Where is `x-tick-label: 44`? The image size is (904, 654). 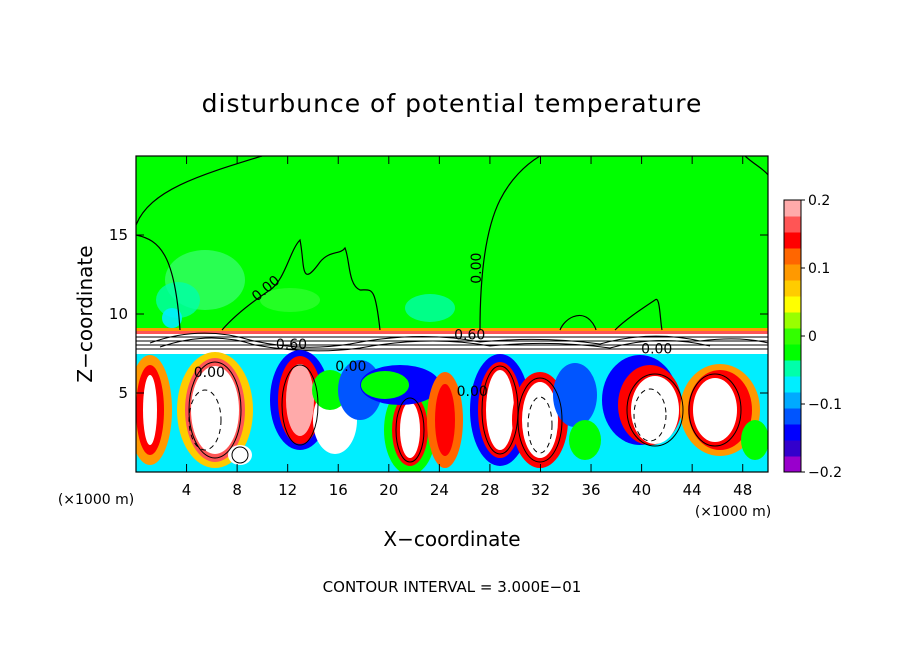
x-tick-label: 44 is located at coordinates (692, 490).